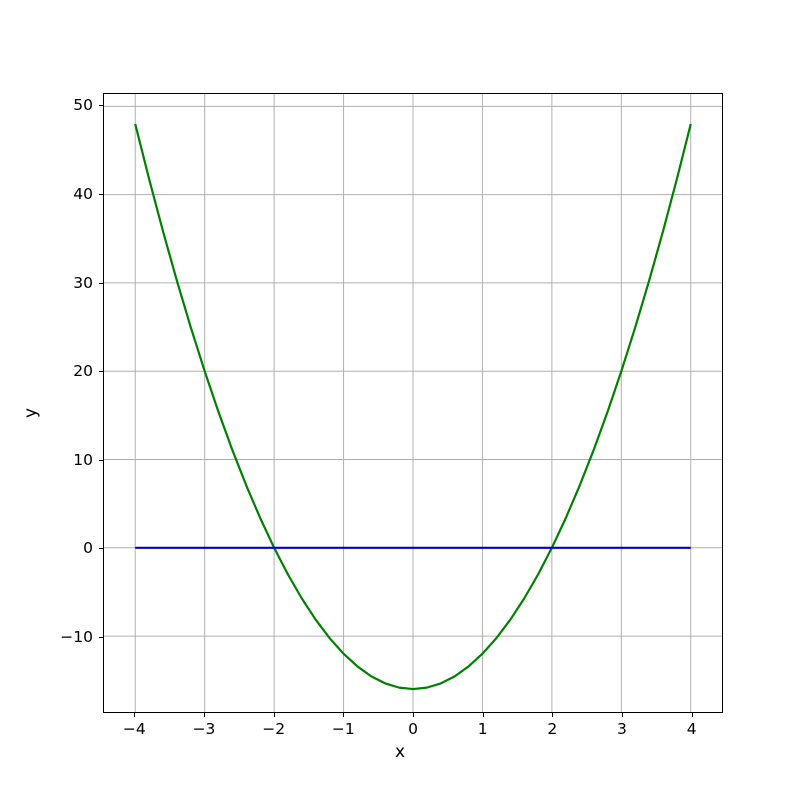  I want to click on y-tick-label: −10, so click(76, 636).